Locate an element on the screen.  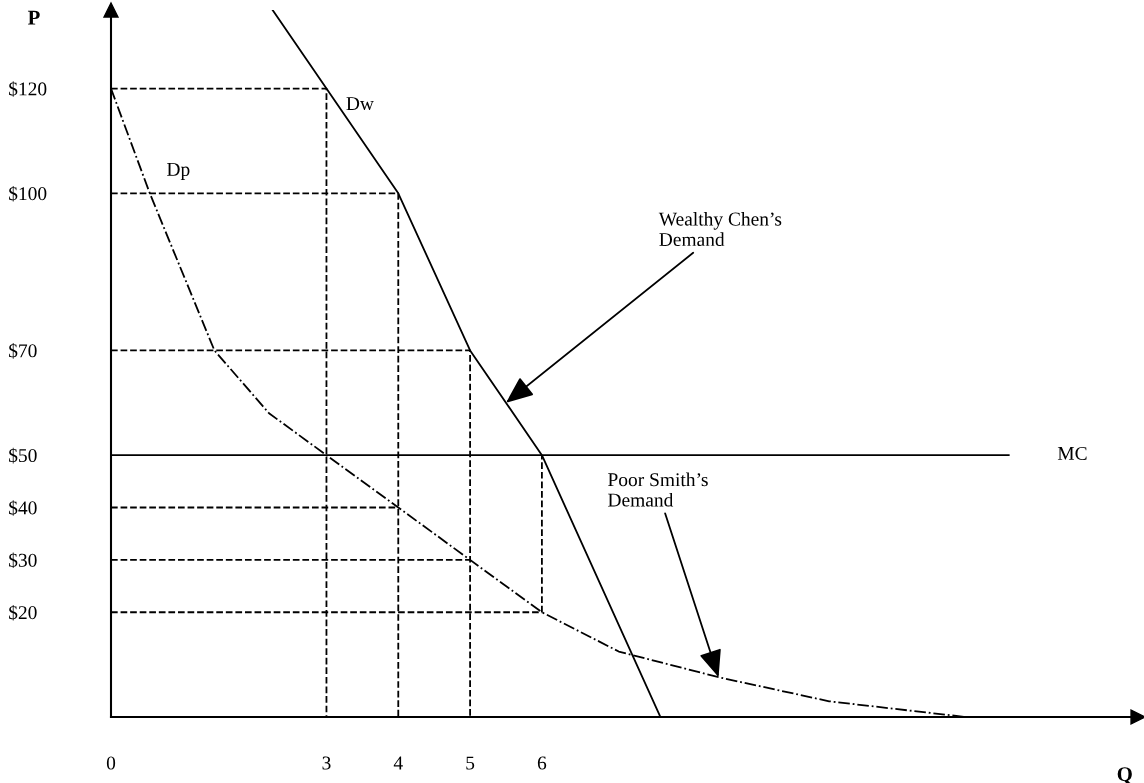
y-tick-label: $120 is located at coordinates (28, 89).